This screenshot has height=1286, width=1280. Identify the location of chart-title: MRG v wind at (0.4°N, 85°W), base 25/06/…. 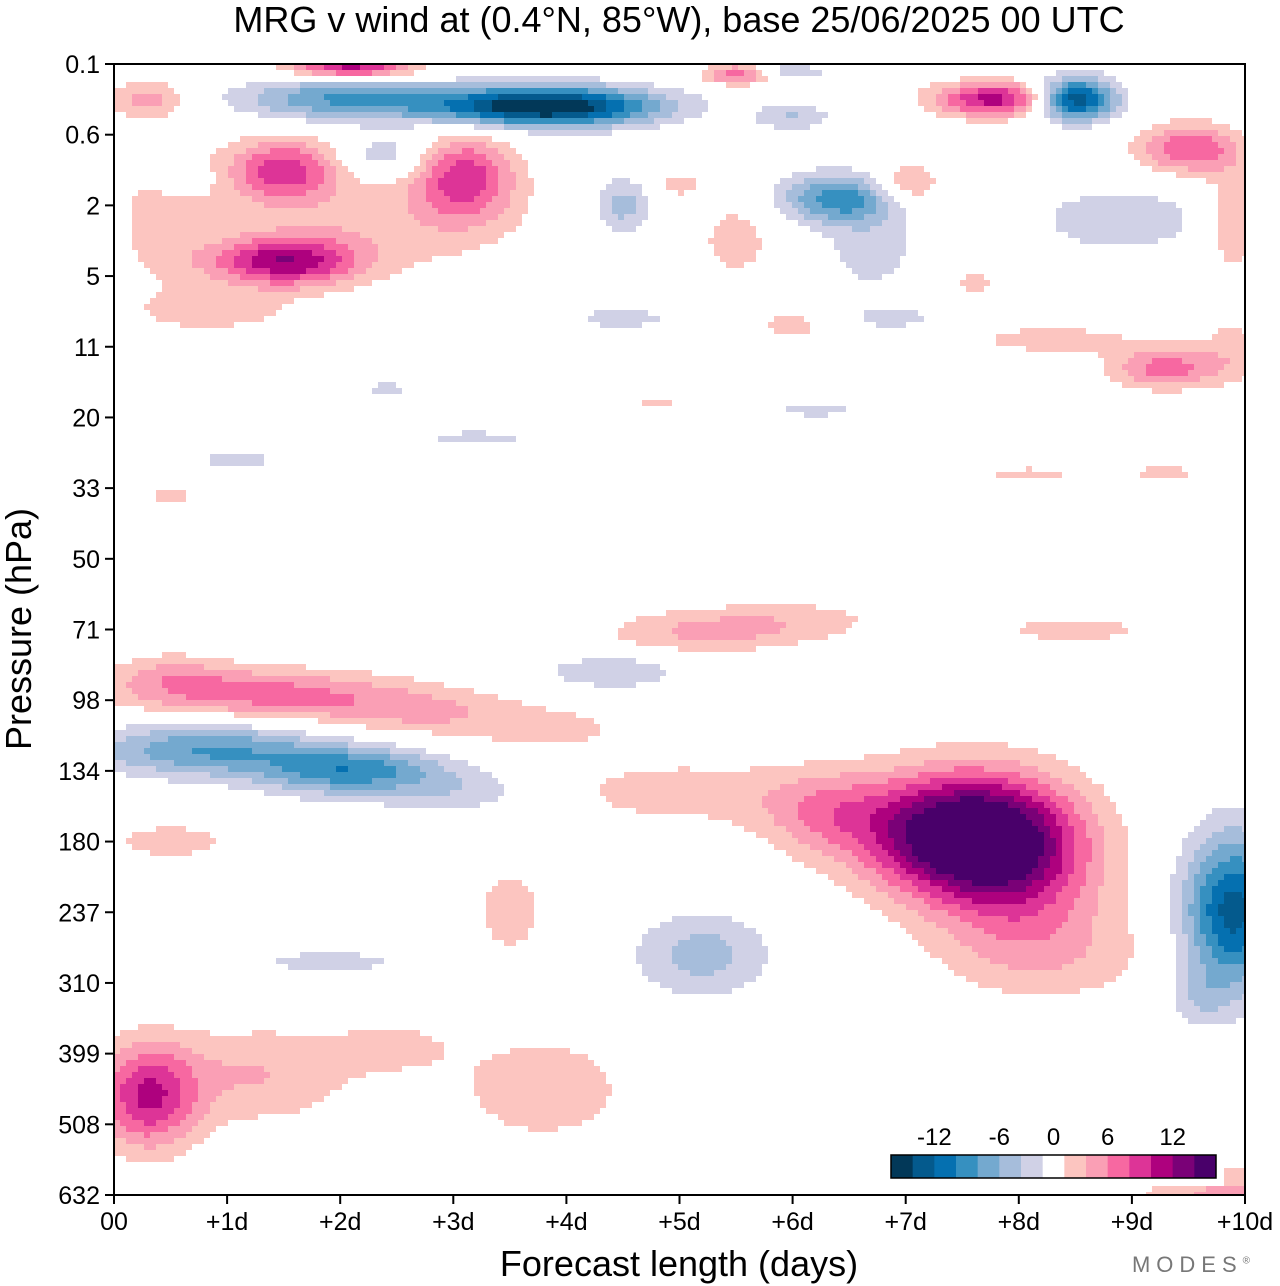
(678, 20).